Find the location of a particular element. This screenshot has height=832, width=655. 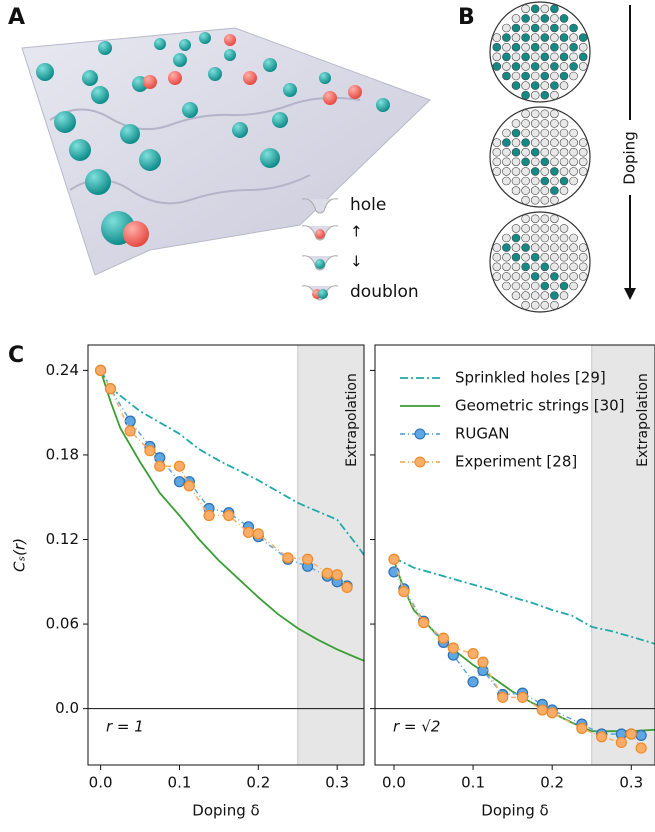

series-line is located at coordinates (223, 478).